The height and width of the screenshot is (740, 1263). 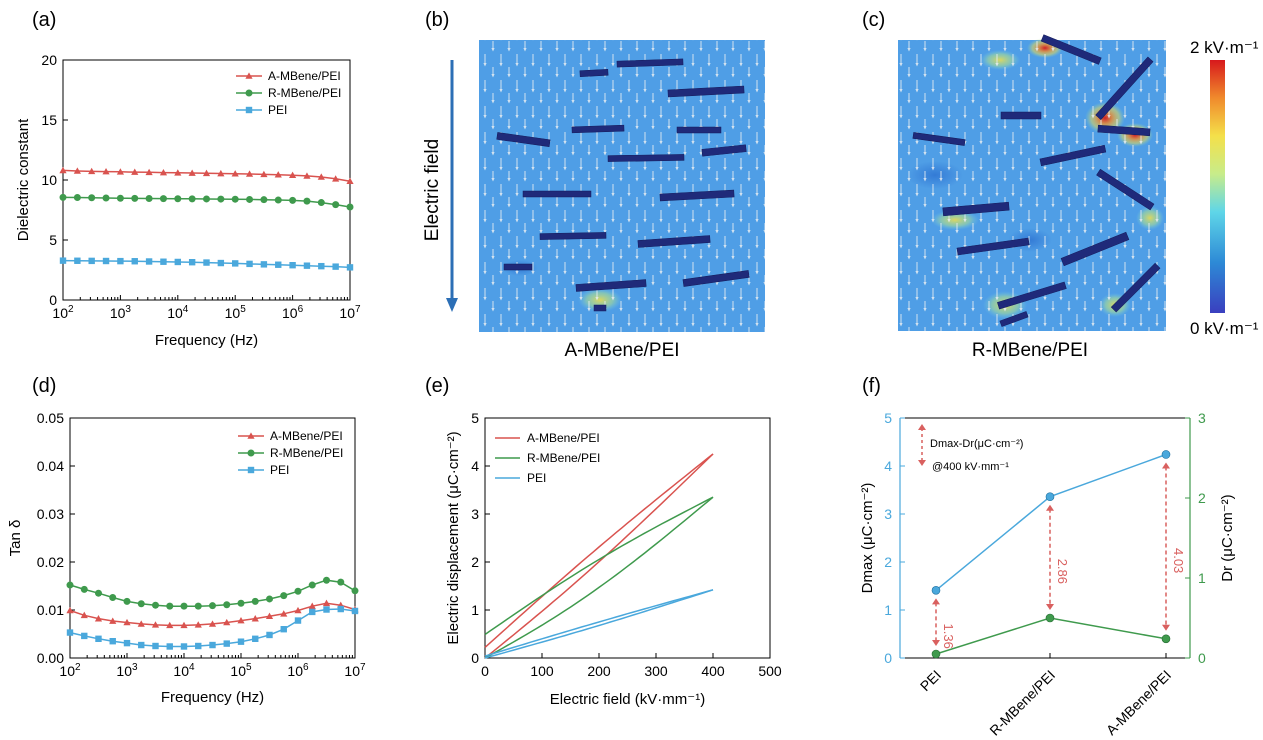 I want to click on loop-charging-pei, so click(x=599, y=624).